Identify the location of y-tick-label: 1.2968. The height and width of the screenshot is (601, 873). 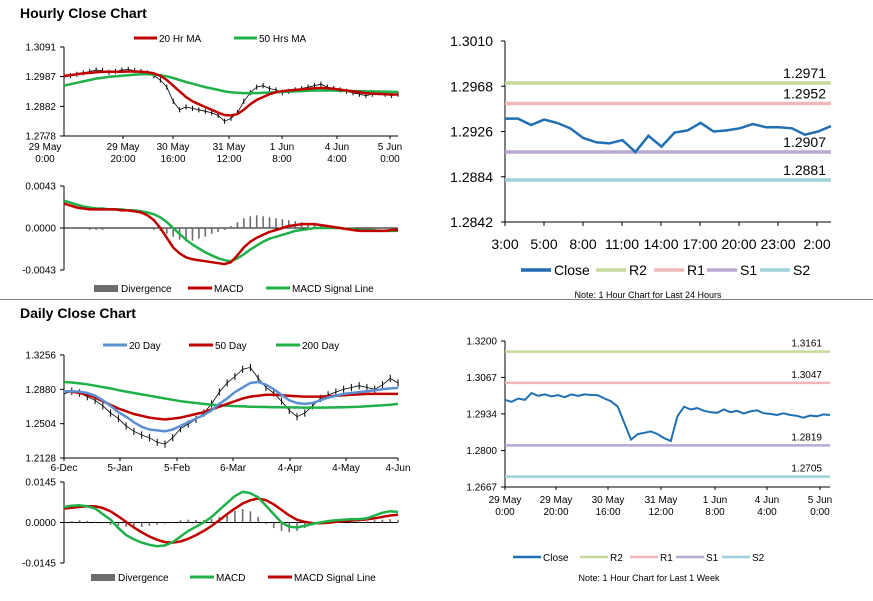
(471, 86).